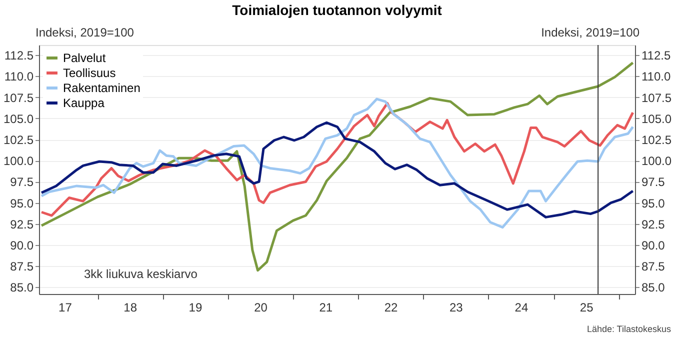  I want to click on x-tick-label: 20, so click(261, 307).